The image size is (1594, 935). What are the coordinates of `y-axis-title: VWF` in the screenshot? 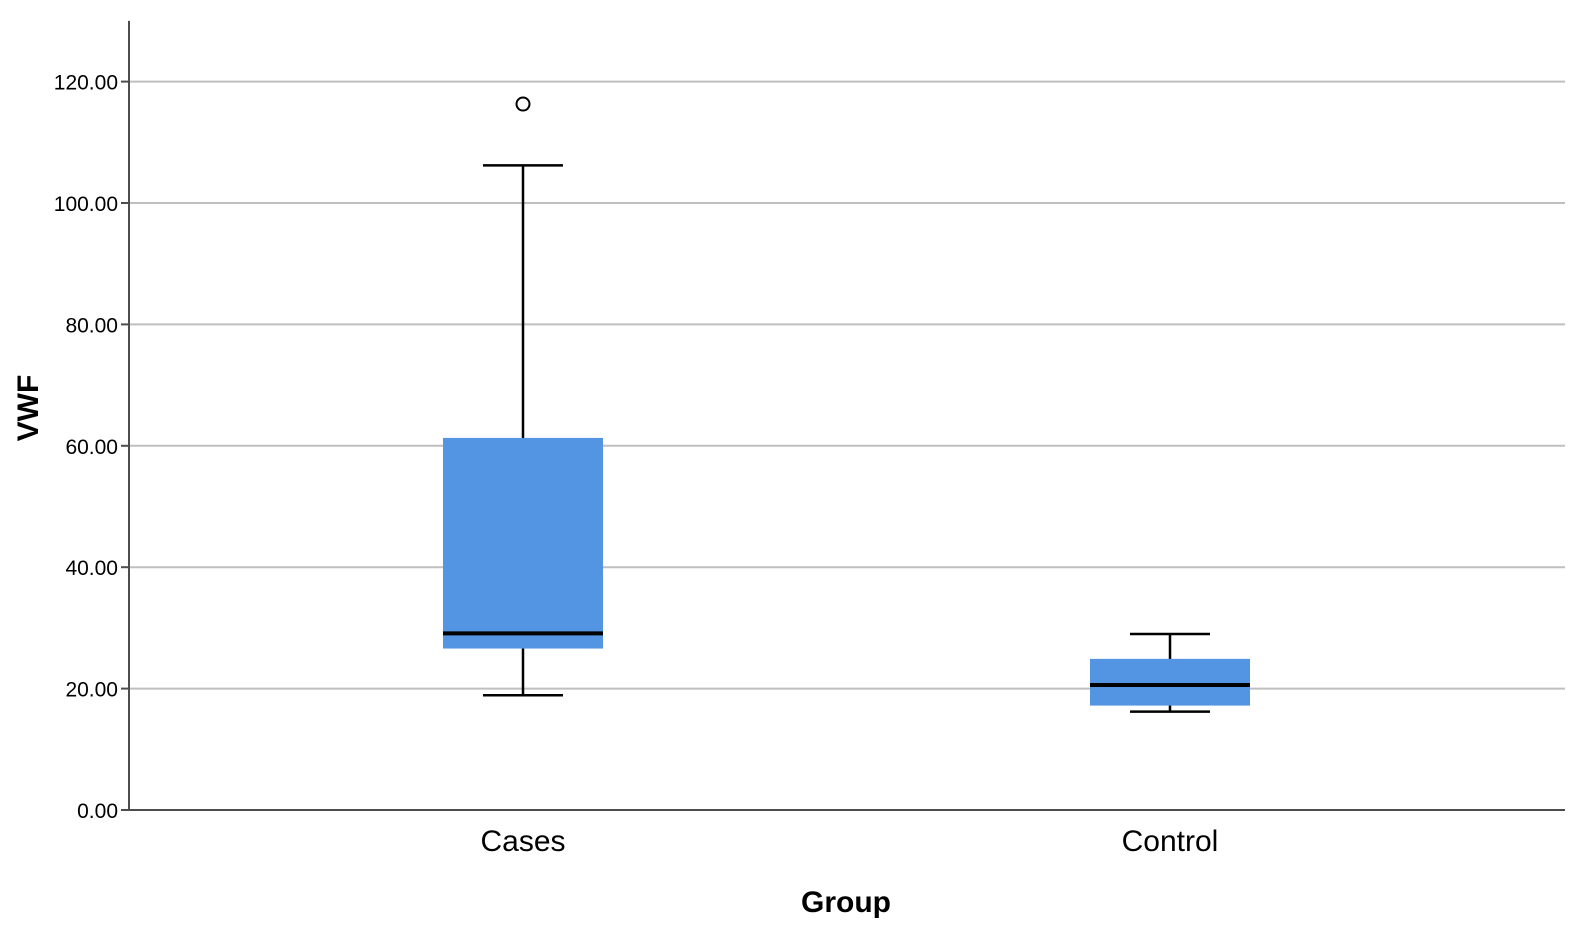 It's located at (28, 408).